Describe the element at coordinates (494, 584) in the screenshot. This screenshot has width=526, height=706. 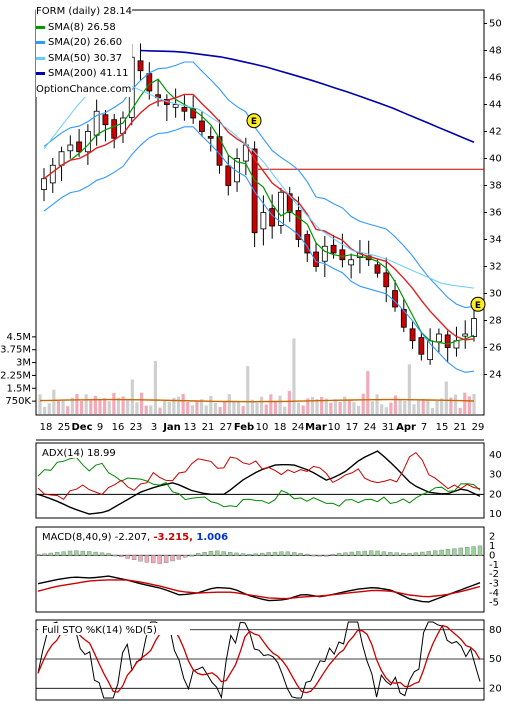
I see `macd-tick-label: -3` at that location.